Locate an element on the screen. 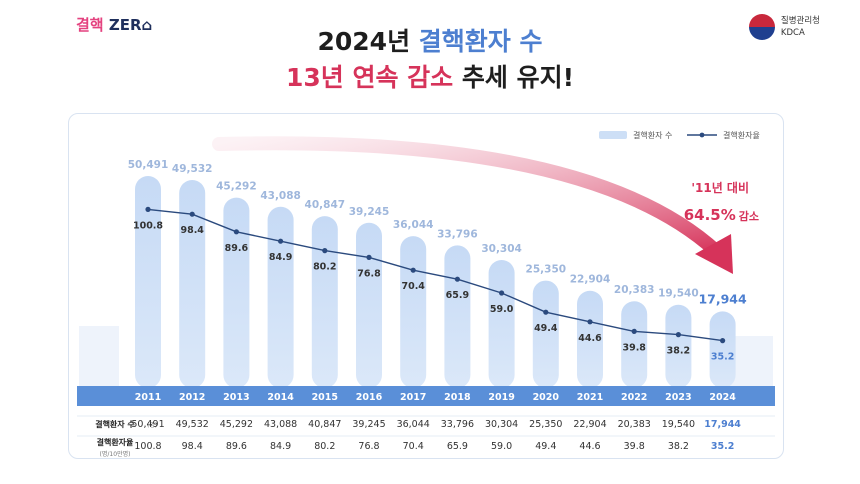 The height and width of the screenshot is (484, 860). logo-word: 결핵 is located at coordinates (90, 25).